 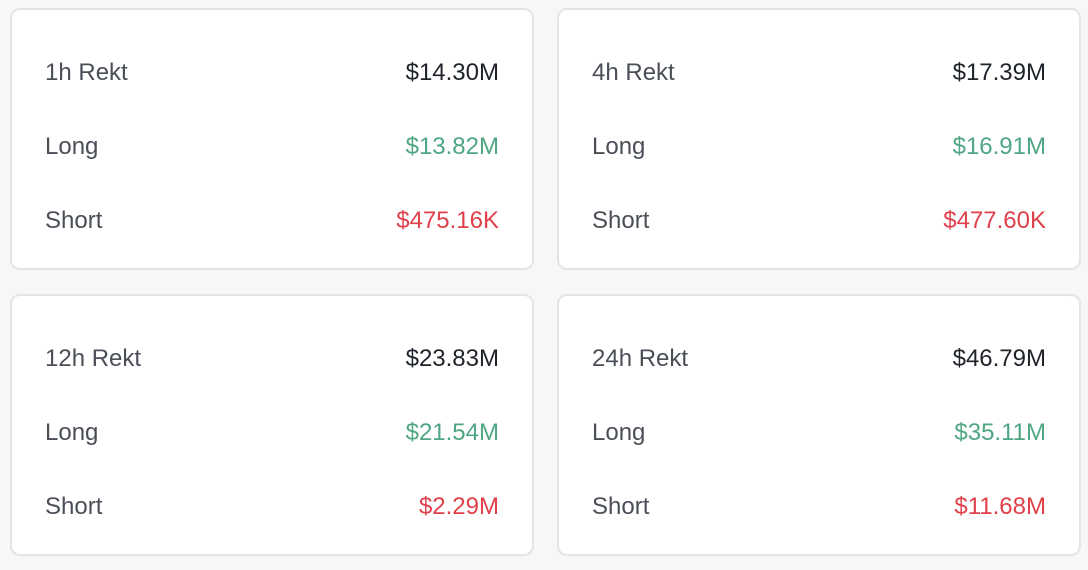 What do you see at coordinates (458, 506) in the screenshot?
I see `row-value: $2.29M` at bounding box center [458, 506].